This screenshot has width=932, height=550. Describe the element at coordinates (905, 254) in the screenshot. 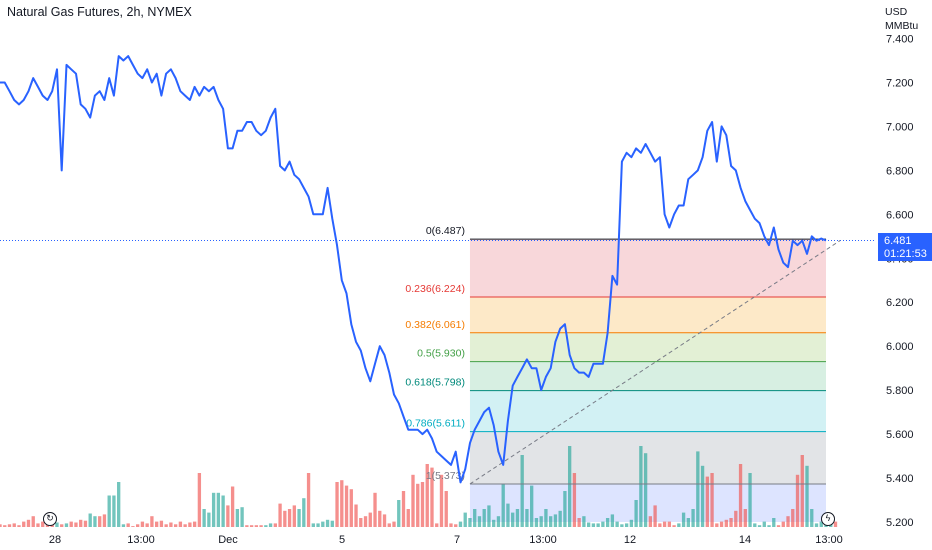

I see `bar-countdown: 01:21:53` at that location.